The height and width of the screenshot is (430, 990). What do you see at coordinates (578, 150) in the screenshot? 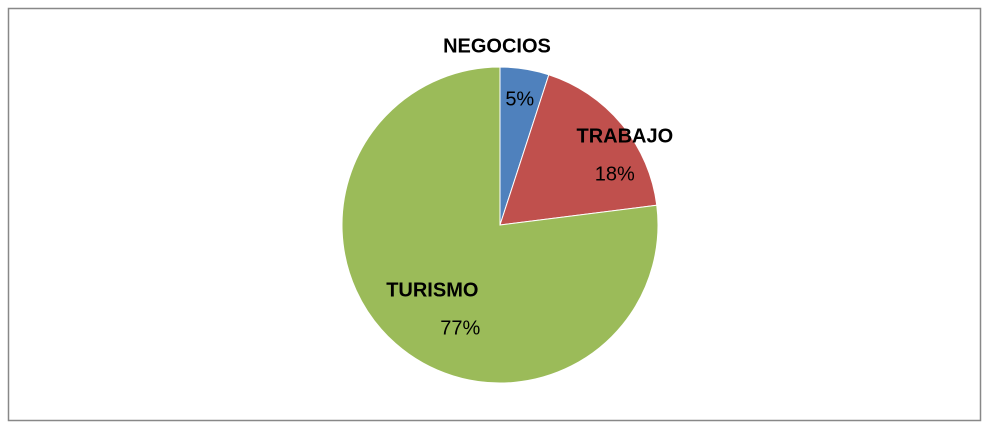
I see `pie-slice` at bounding box center [578, 150].